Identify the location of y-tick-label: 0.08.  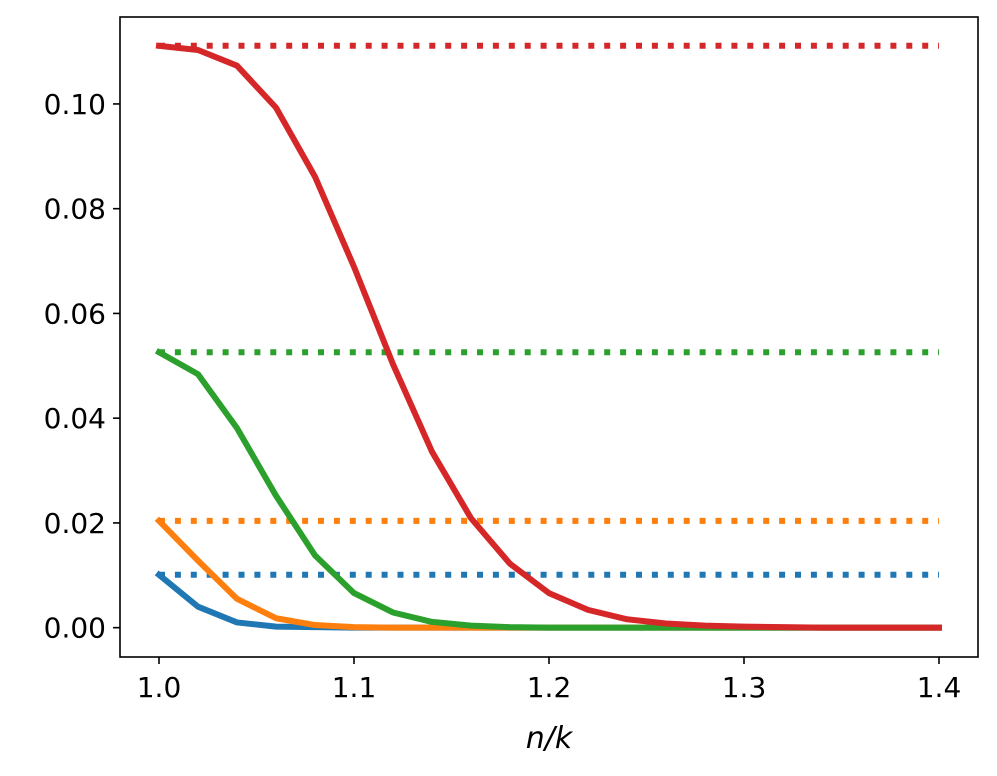
(75, 209).